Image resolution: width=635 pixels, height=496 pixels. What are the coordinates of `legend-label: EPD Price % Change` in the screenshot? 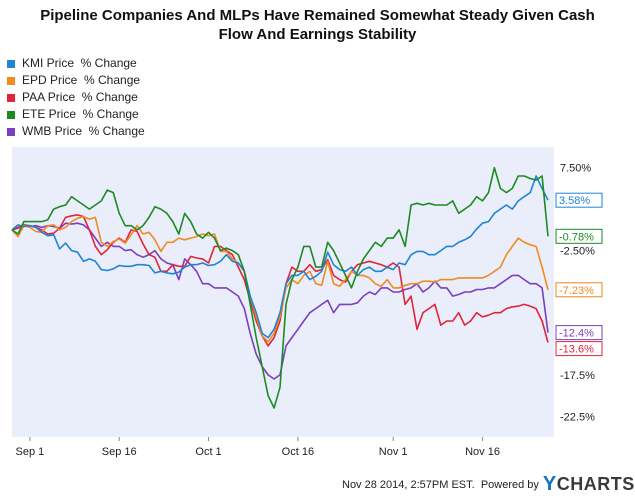 It's located at (81, 80).